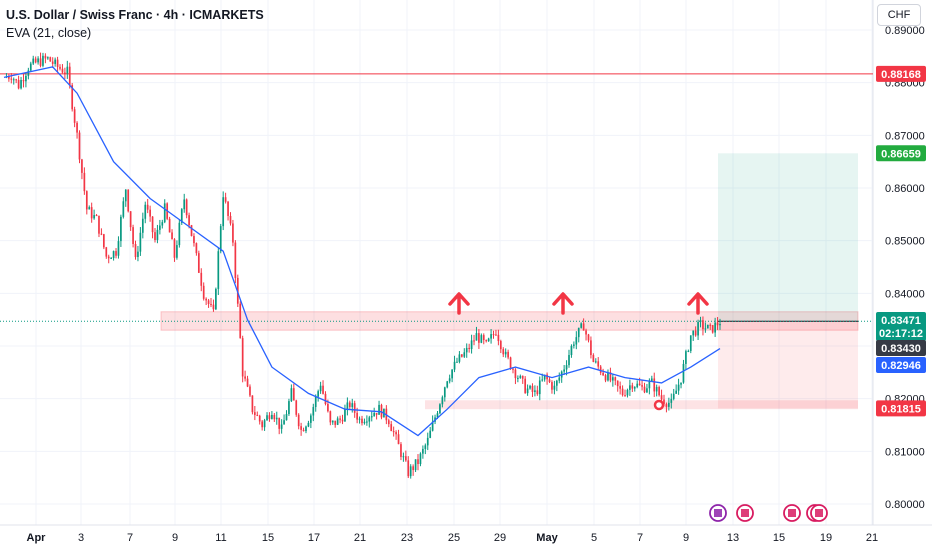 This screenshot has height=550, width=932. Describe the element at coordinates (788, 237) in the screenshot. I see `target-zone` at that location.